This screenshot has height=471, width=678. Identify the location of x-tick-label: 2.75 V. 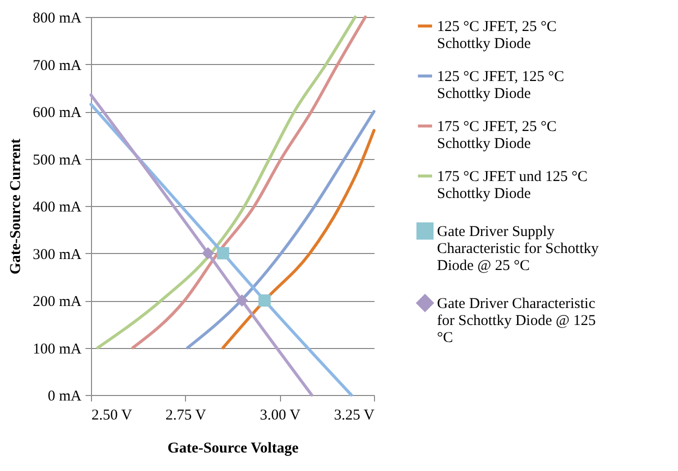
(186, 416).